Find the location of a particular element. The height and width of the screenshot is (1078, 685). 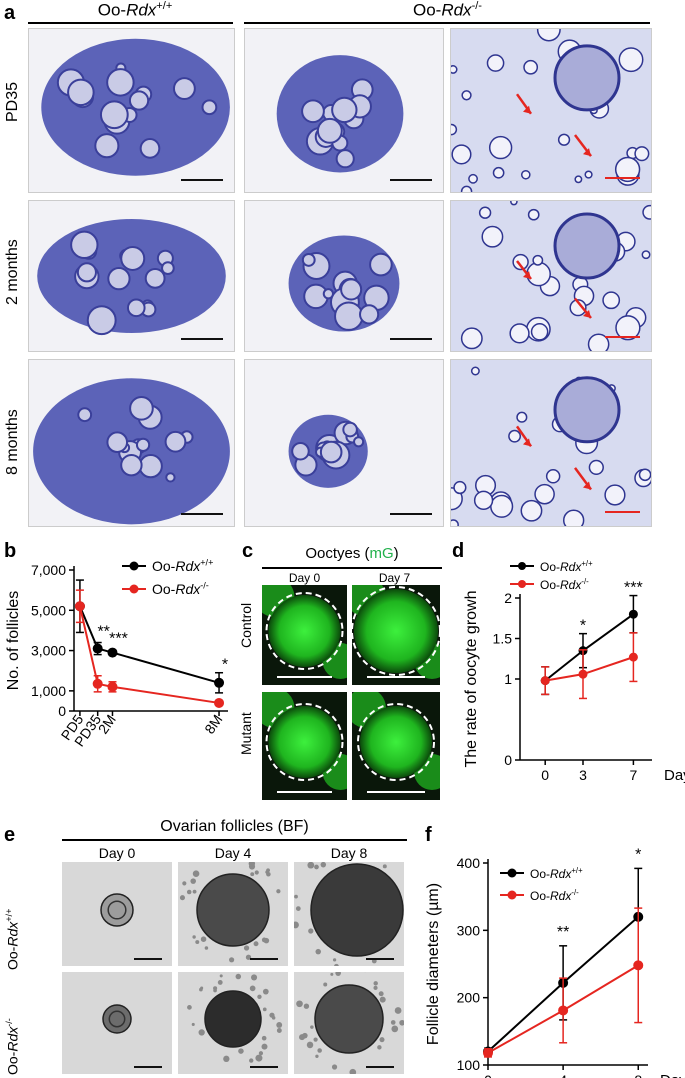

oocyte-outline is located at coordinates (304, 742).